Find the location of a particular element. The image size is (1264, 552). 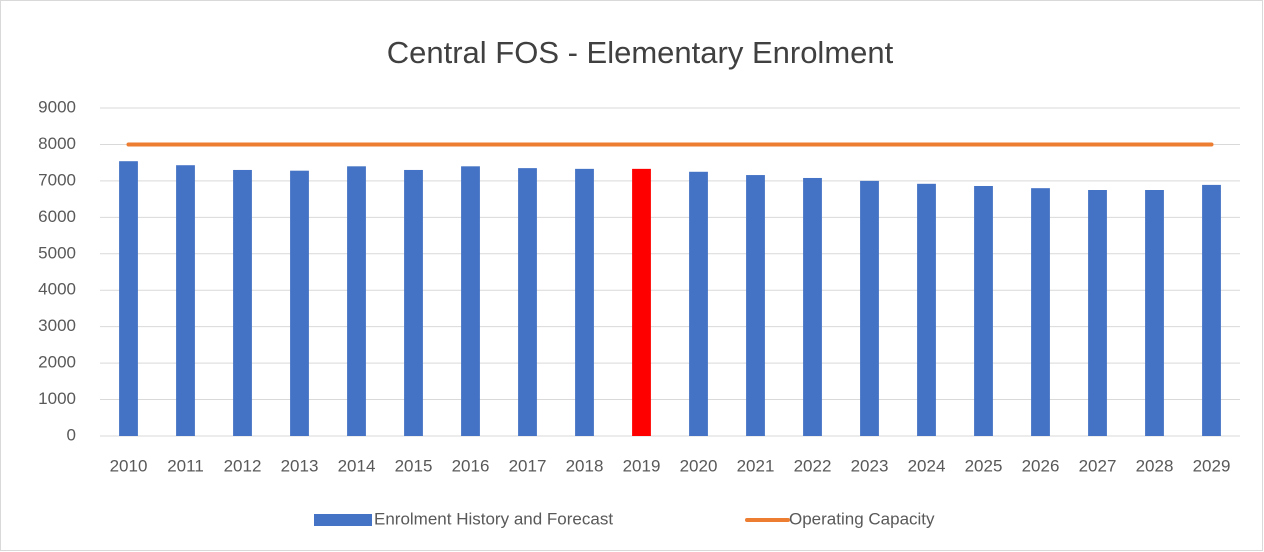

x-tick-label: 2014 is located at coordinates (357, 465).